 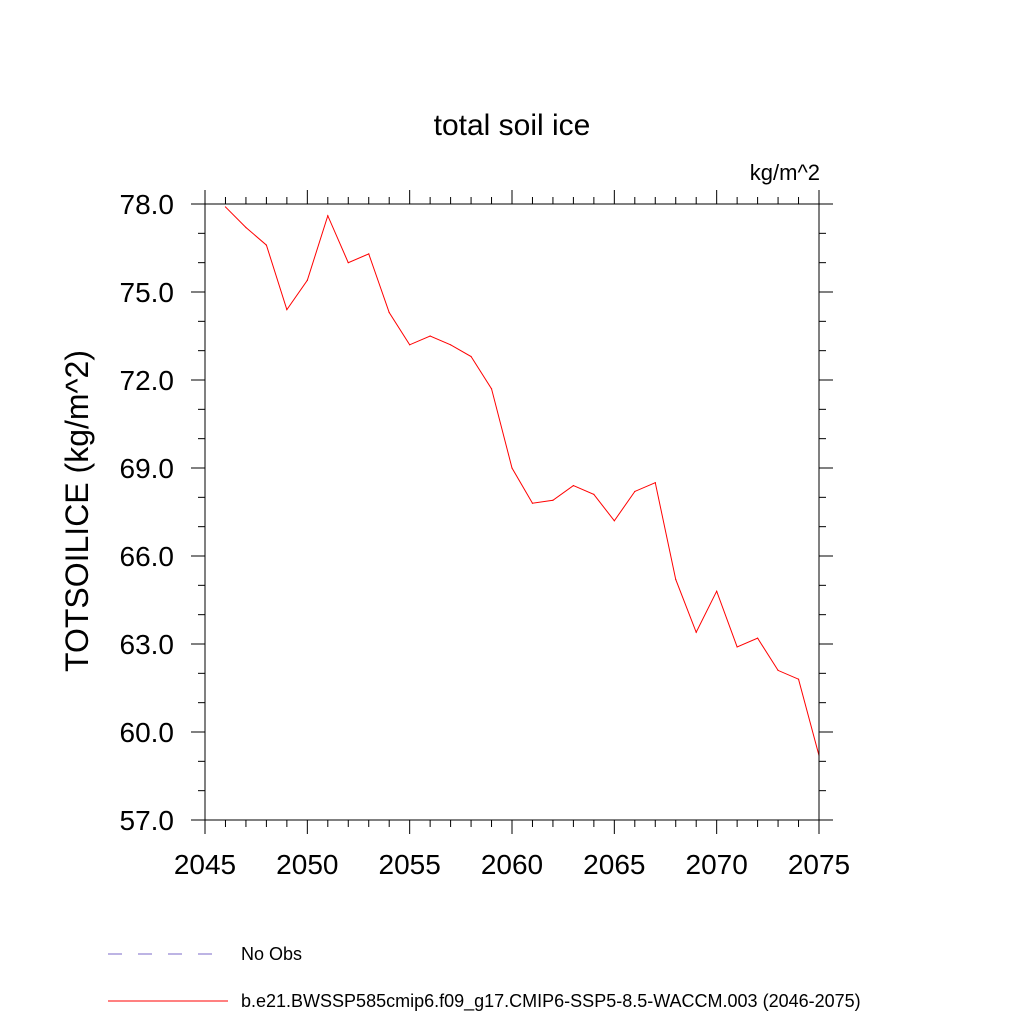 I want to click on y-axis-label: TOTSOILICE (kg/m^2), so click(x=77, y=511).